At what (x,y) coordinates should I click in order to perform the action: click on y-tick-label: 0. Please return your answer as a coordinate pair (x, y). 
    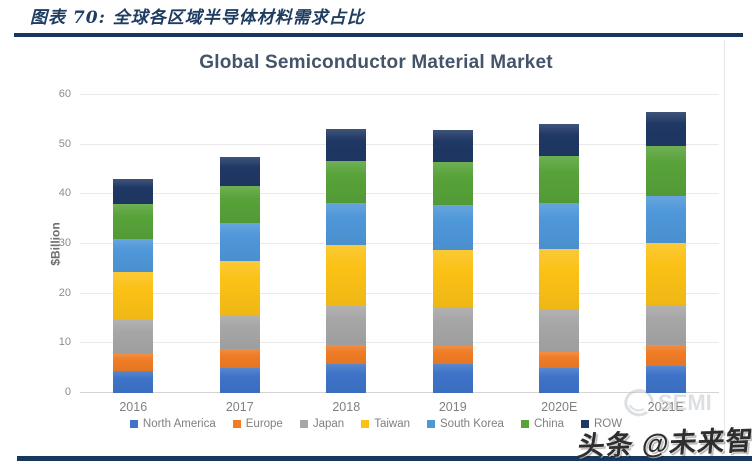
    Looking at the image, I should click on (67, 392).